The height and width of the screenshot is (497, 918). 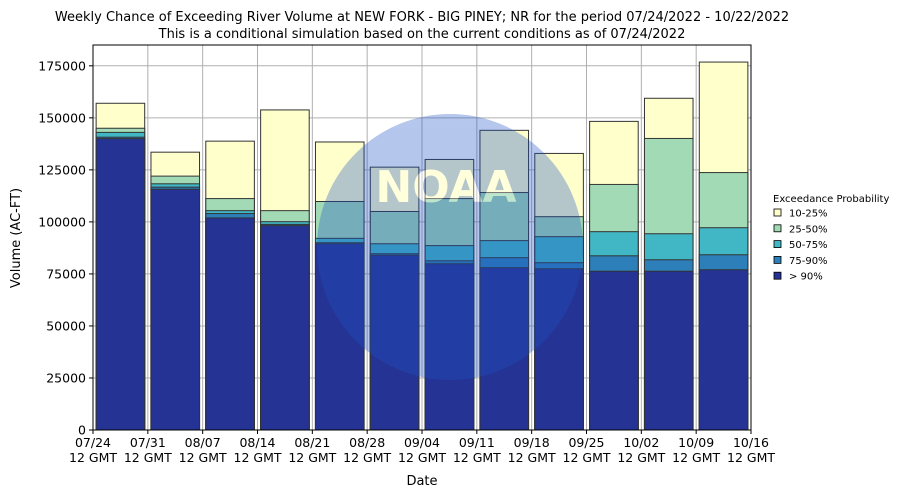 I want to click on y-tick-label: 50000, so click(x=66, y=325).